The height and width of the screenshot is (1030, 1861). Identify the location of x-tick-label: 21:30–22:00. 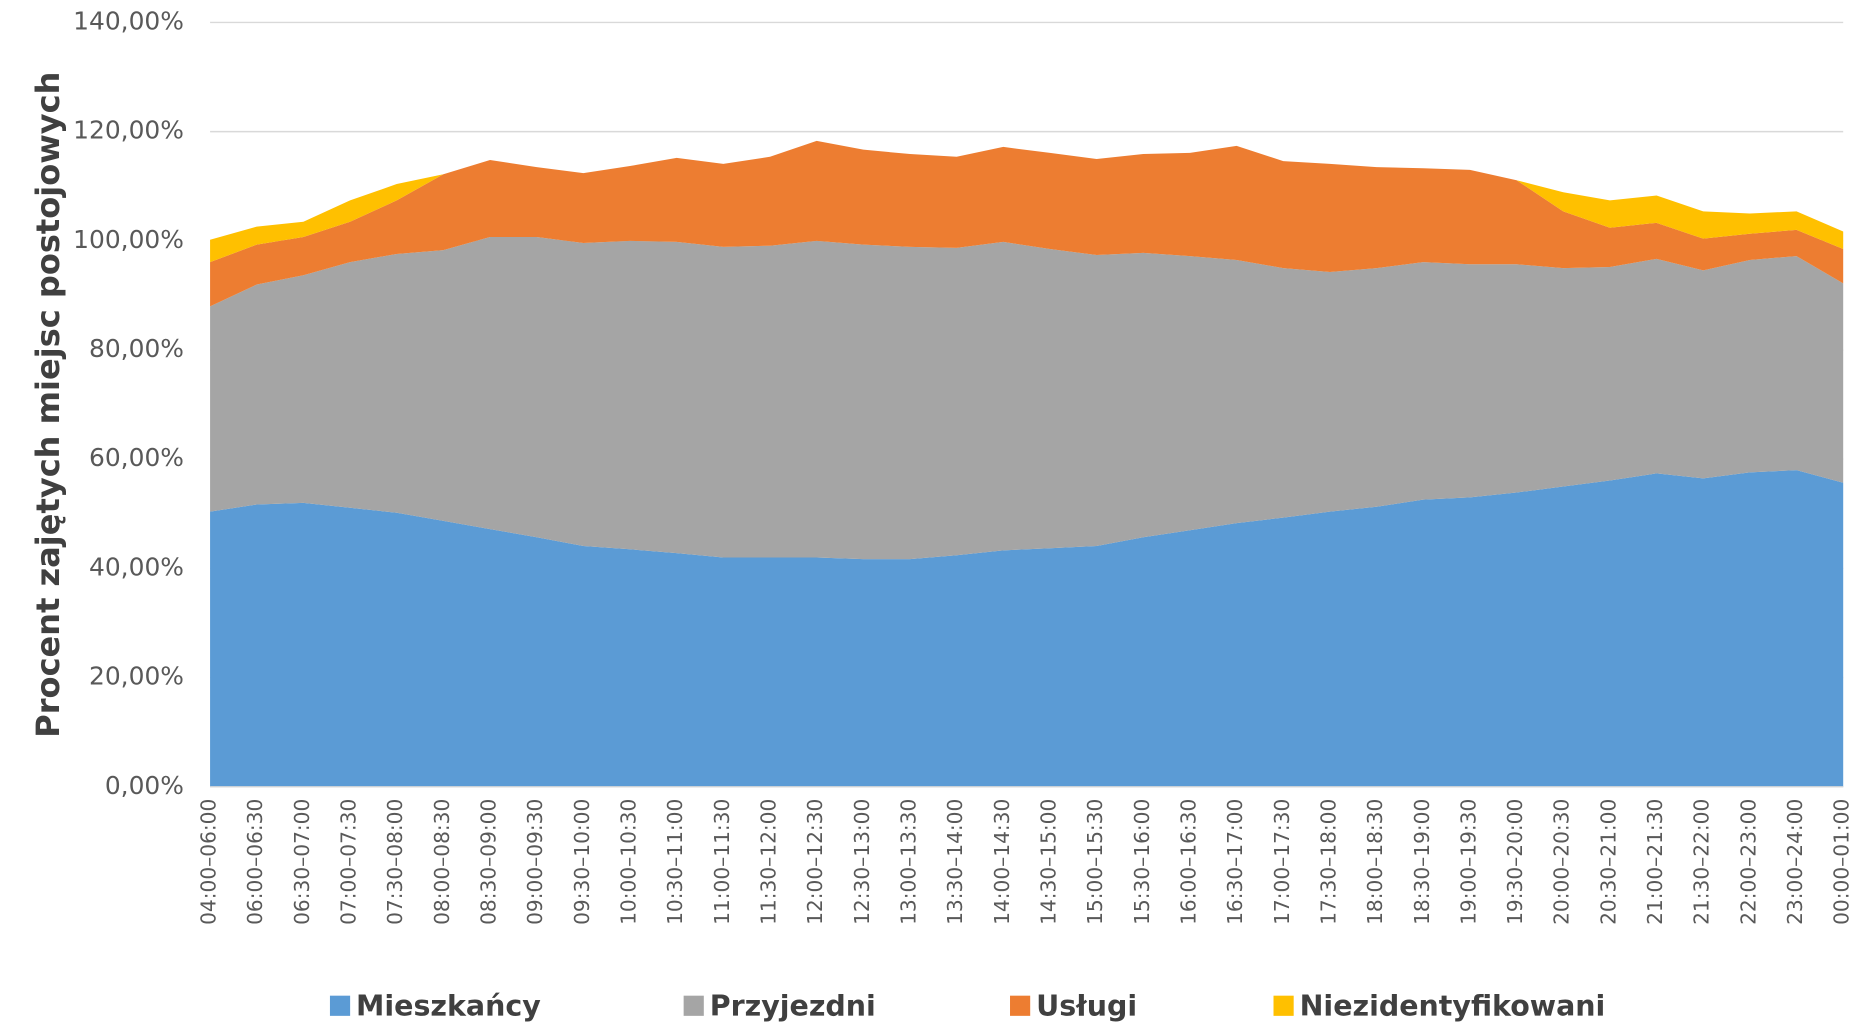
(1702, 862).